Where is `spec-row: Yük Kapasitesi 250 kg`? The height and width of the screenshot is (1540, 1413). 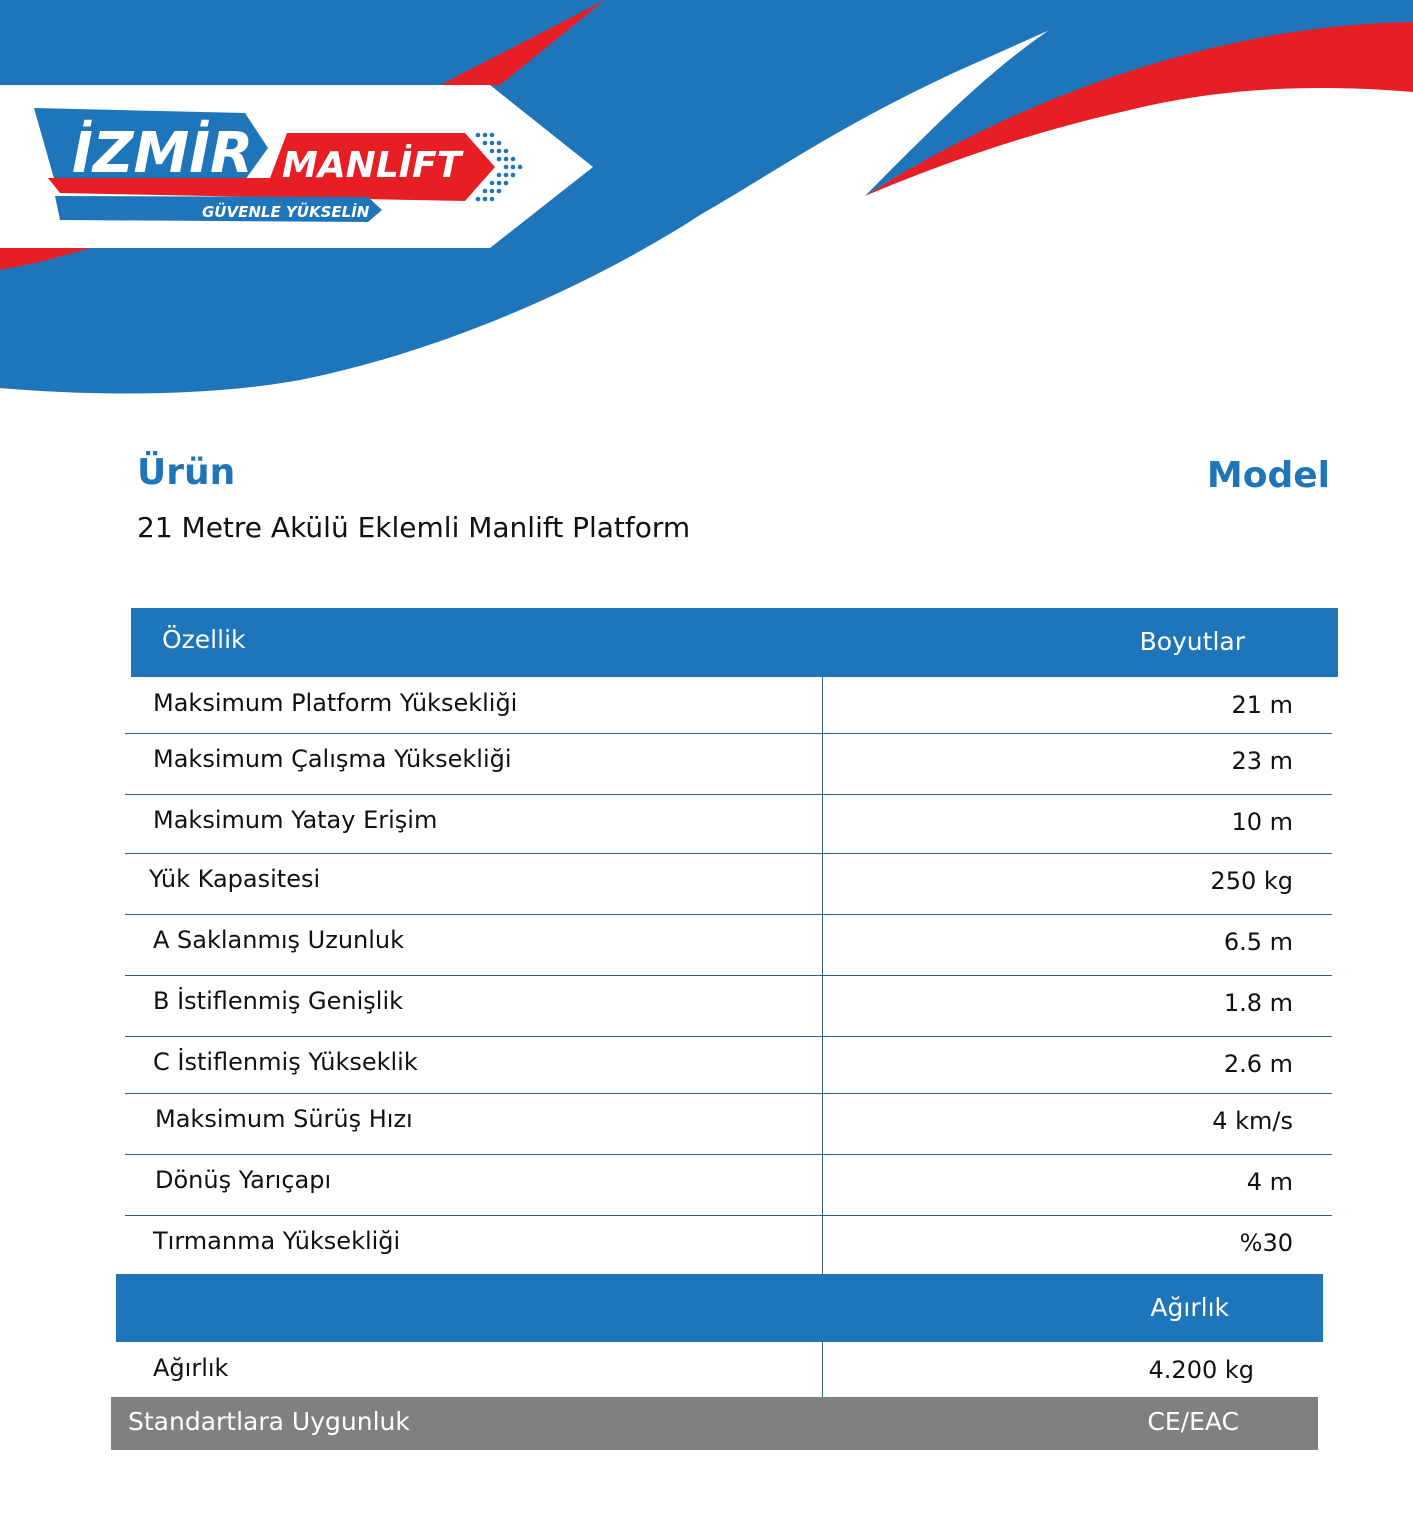
spec-row: Yük Kapasitesi 250 kg is located at coordinates (646, 883).